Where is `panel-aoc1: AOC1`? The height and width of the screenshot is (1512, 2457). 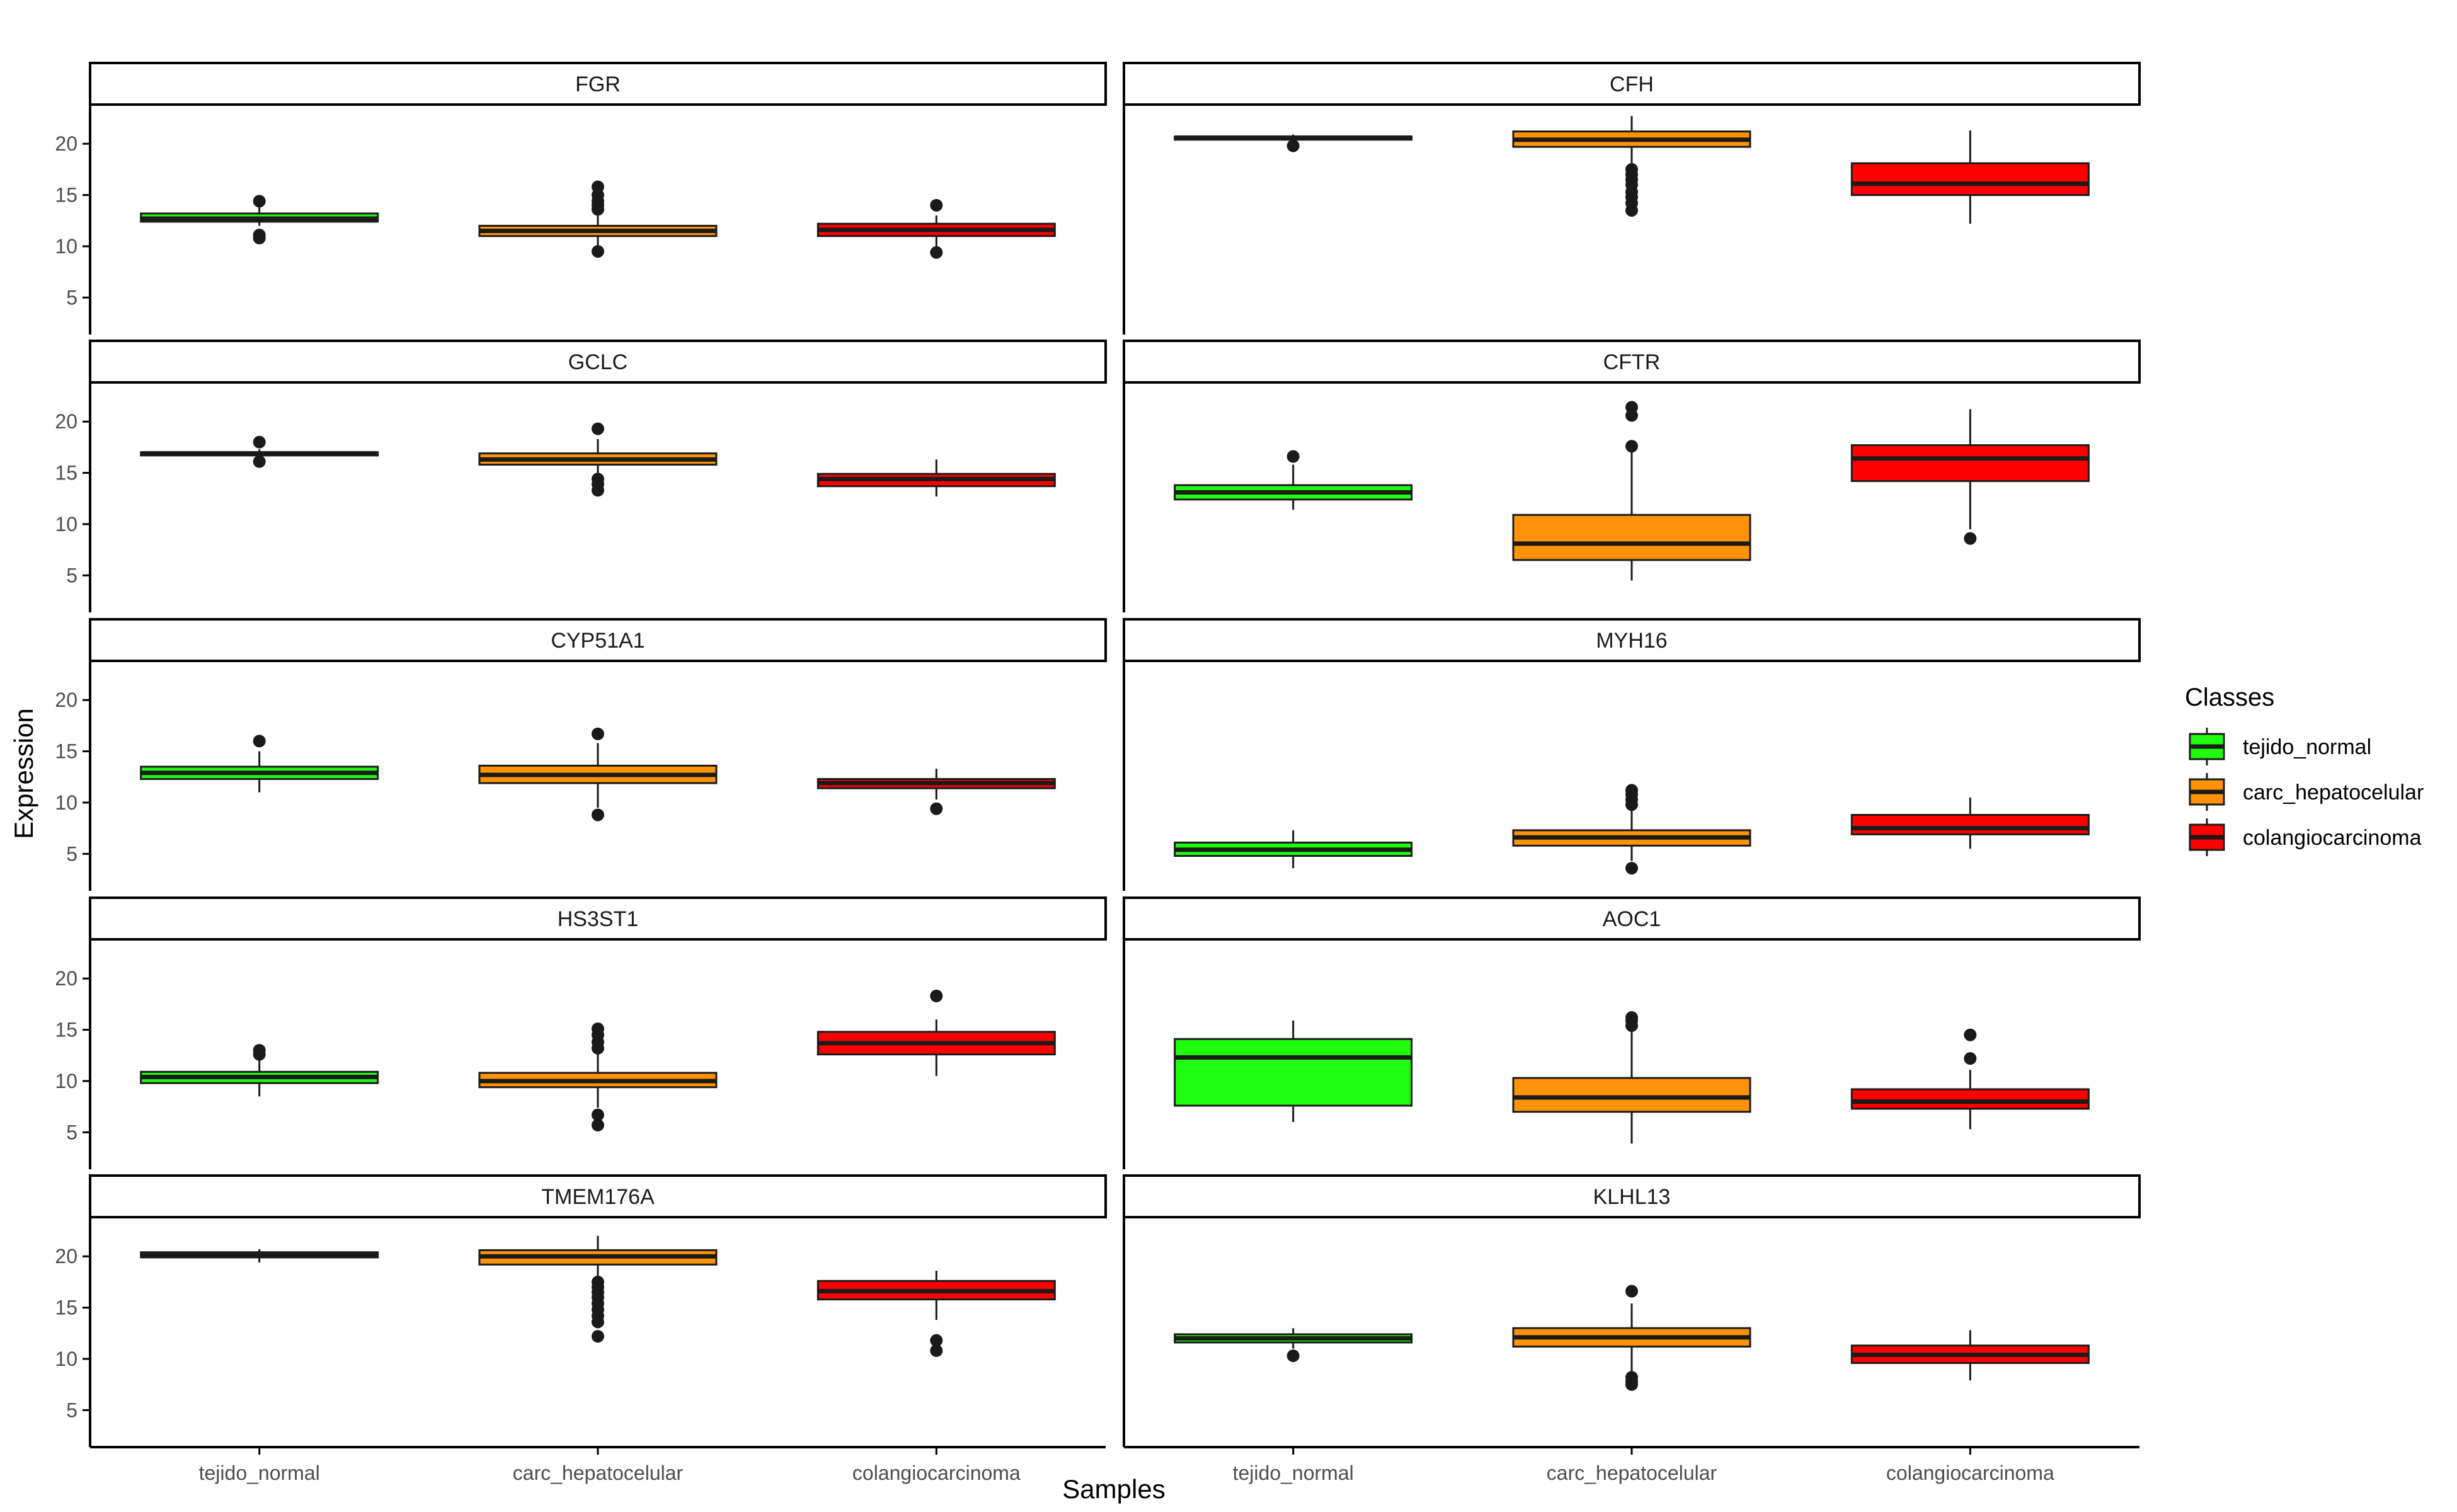 panel-aoc1: AOC1 is located at coordinates (1632, 1032).